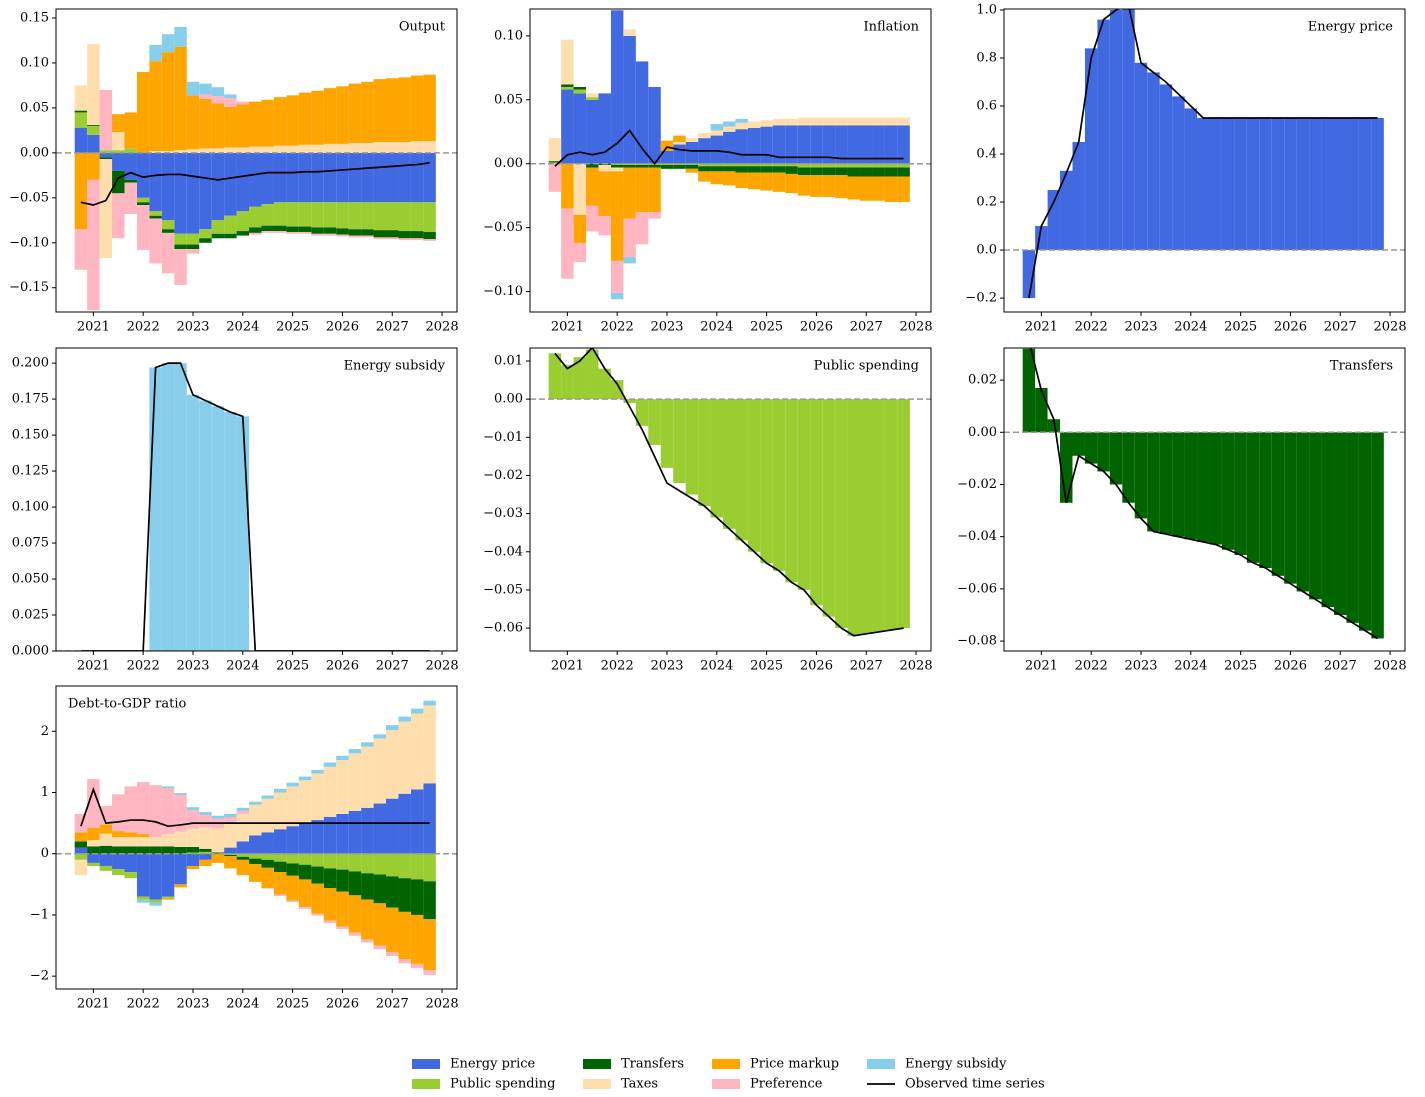 Image resolution: width=1425 pixels, height=1097 pixels. I want to click on x-tick-label: 2028, so click(916, 327).